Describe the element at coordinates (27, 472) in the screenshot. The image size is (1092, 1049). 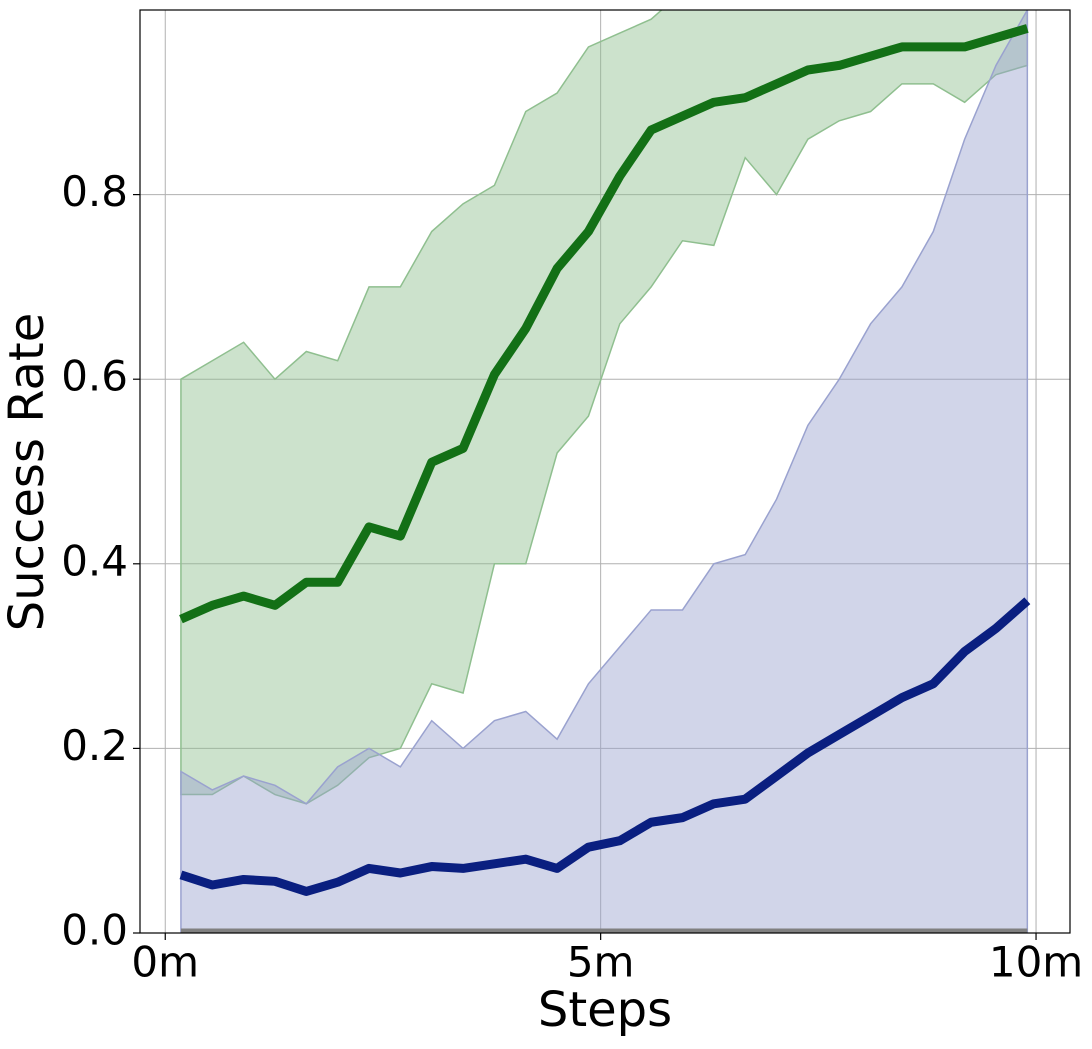
I see `y-axis-label: Success Rate` at that location.